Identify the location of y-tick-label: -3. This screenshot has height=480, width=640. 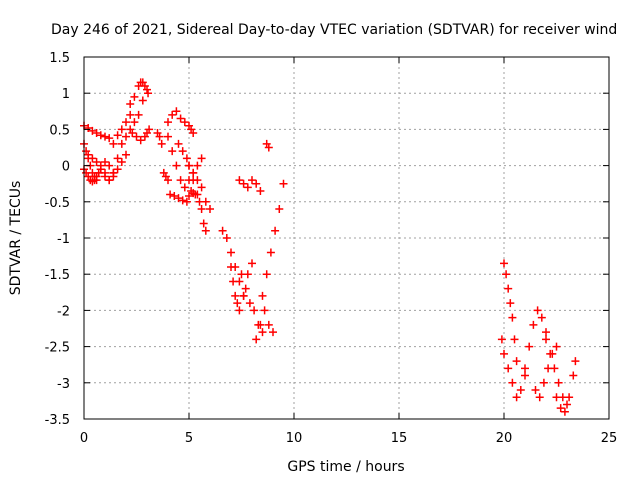
(63, 384).